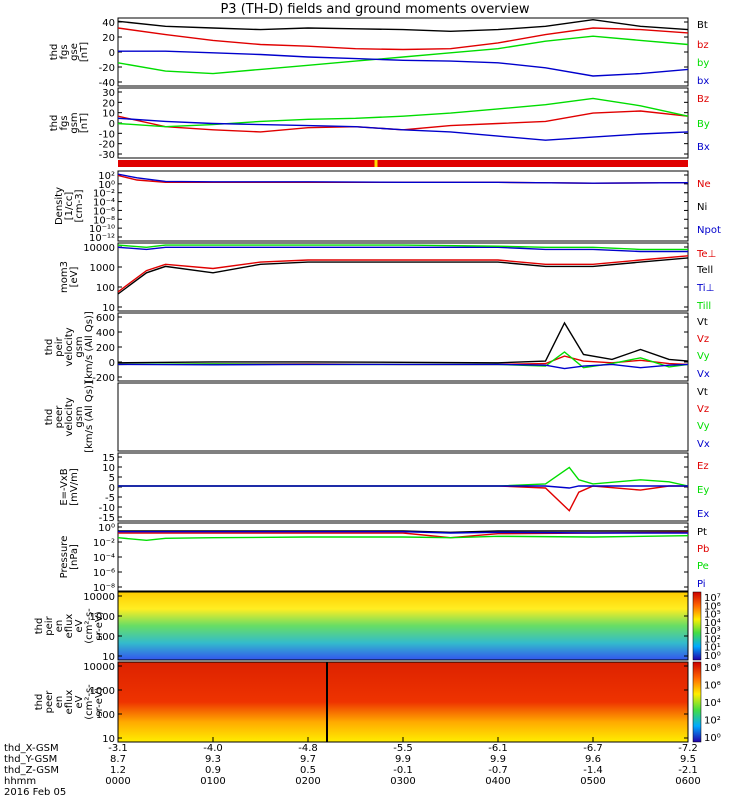 The height and width of the screenshot is (800, 750). What do you see at coordinates (106, 185) in the screenshot?
I see `y-tick-label: 10⁰` at bounding box center [106, 185].